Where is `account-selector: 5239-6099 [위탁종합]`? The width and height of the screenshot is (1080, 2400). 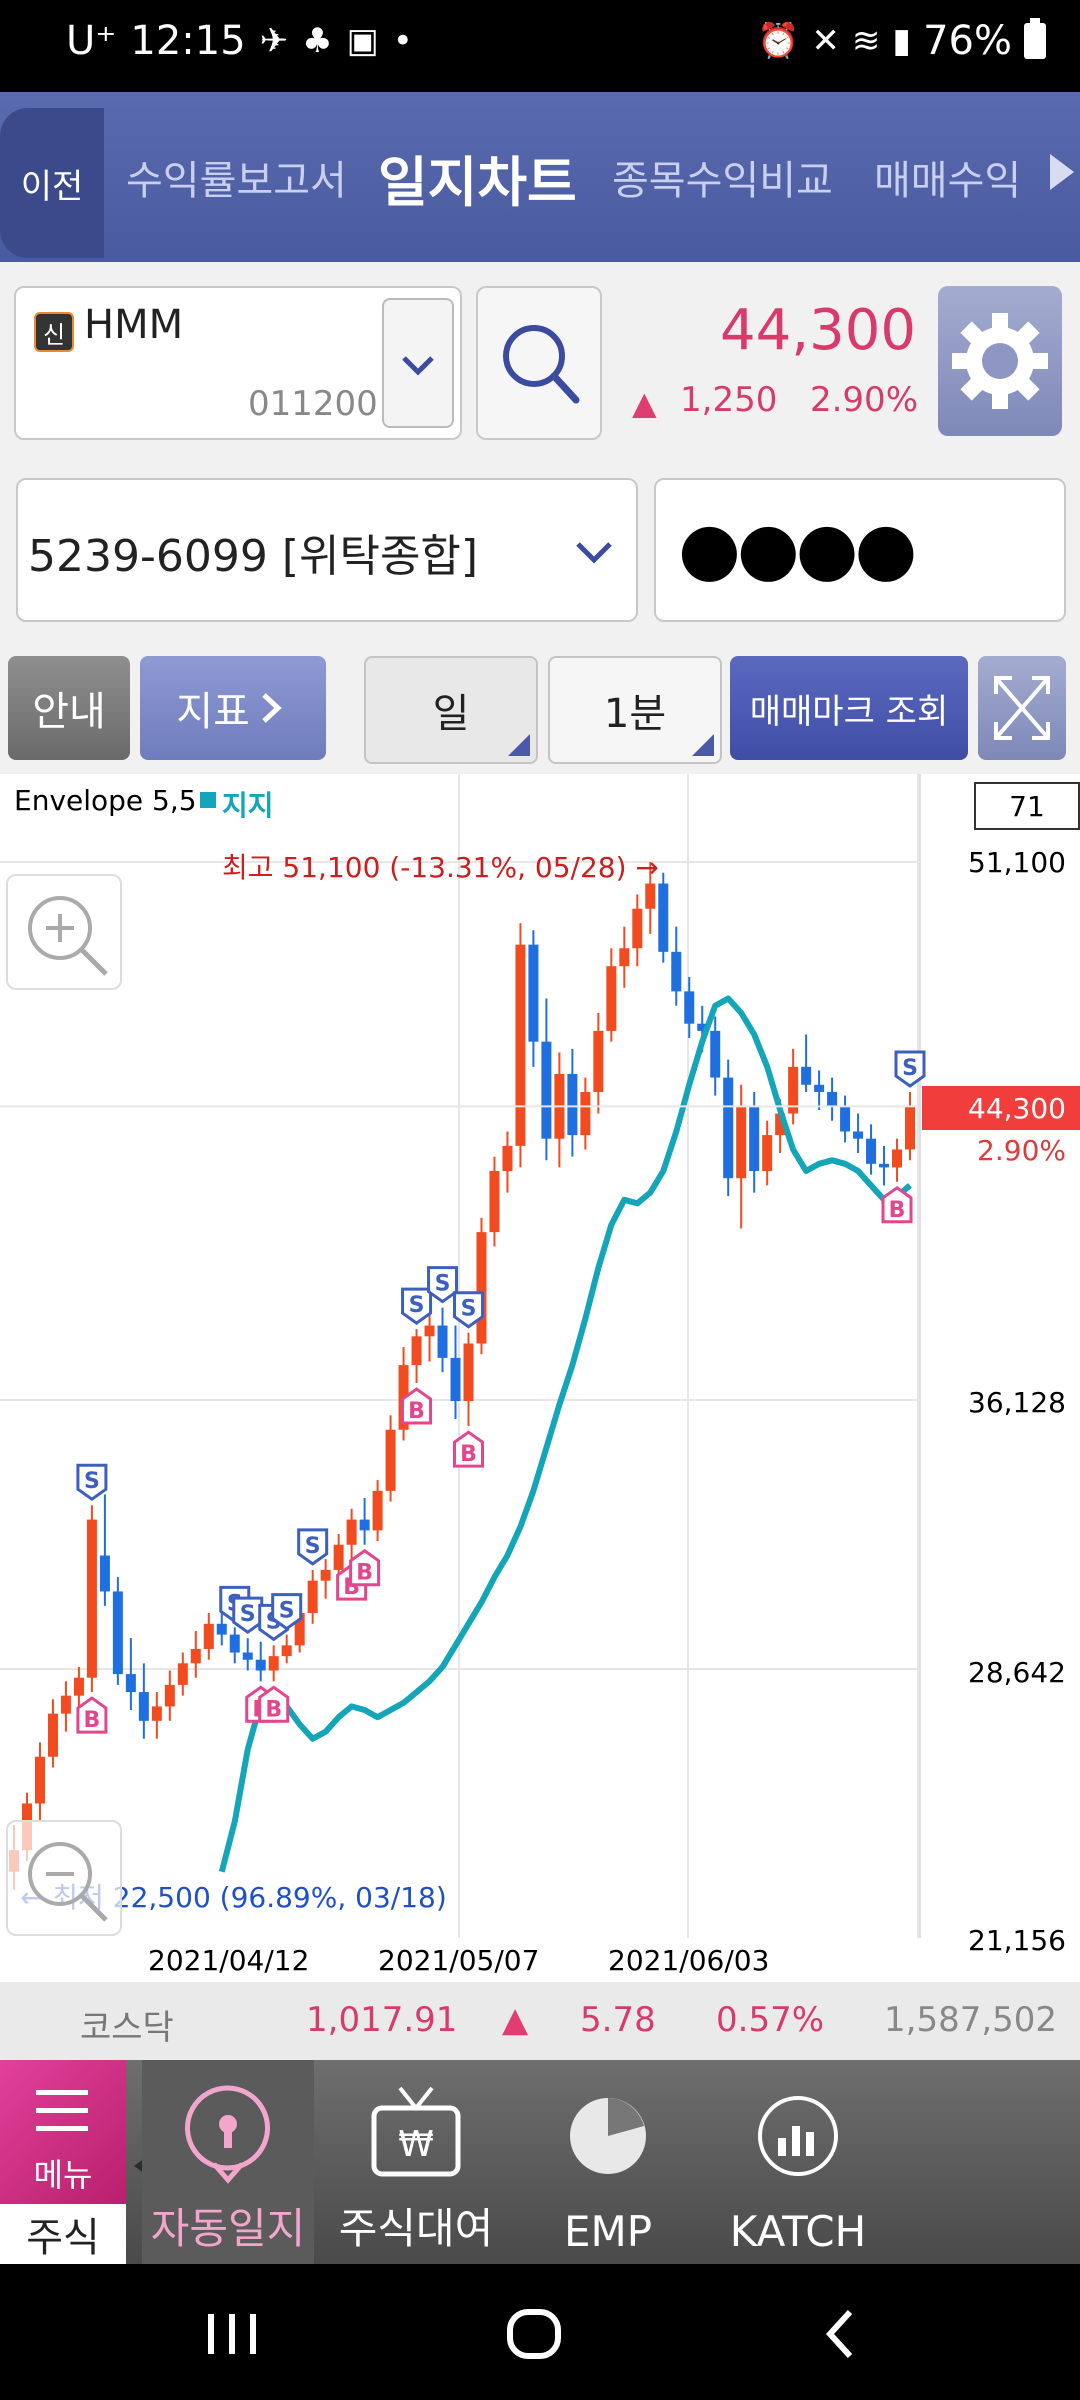 account-selector: 5239-6099 [위탁종합] is located at coordinates (327, 550).